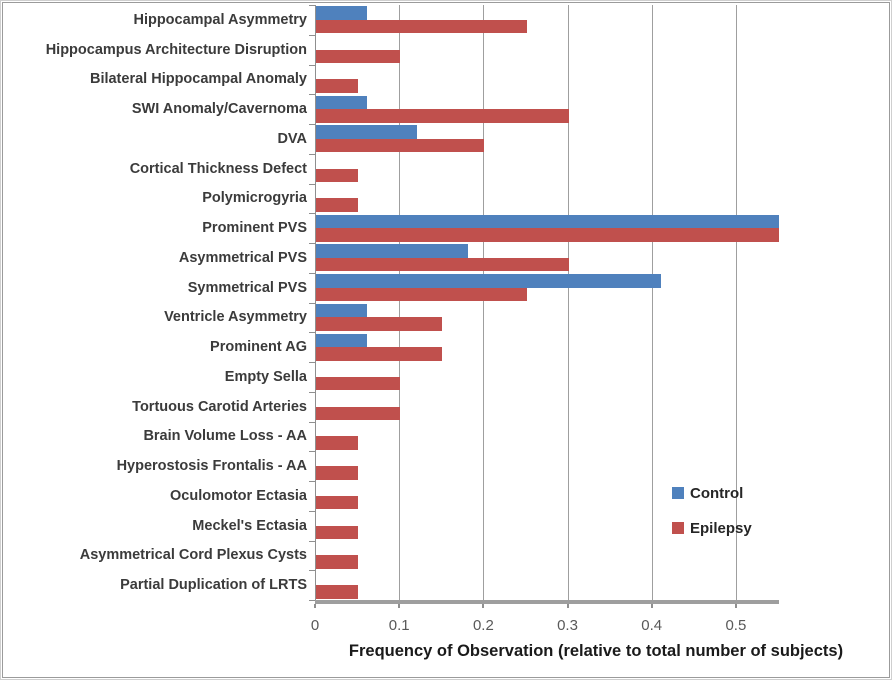 This screenshot has height=680, width=892. I want to click on category-label: Tortuous Carotid Arteries, so click(219, 406).